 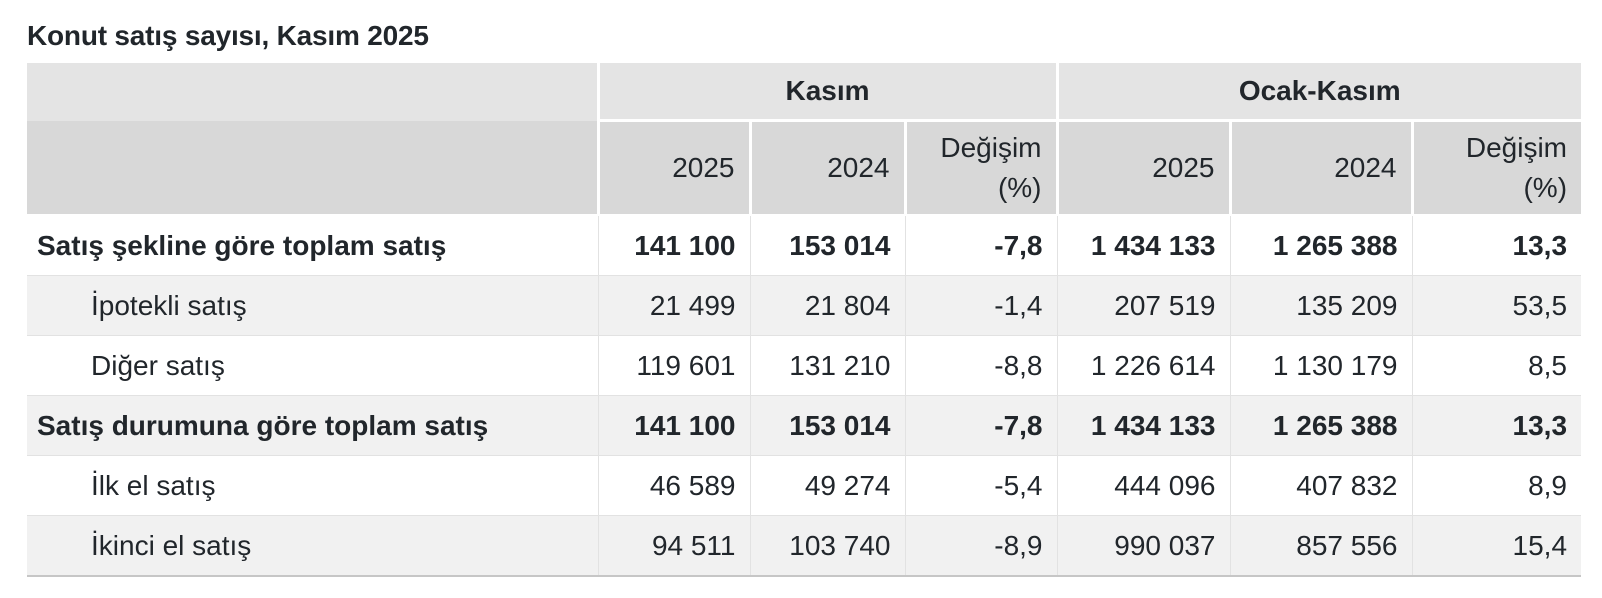 I want to click on value-cell: 857 556, so click(x=1320, y=545).